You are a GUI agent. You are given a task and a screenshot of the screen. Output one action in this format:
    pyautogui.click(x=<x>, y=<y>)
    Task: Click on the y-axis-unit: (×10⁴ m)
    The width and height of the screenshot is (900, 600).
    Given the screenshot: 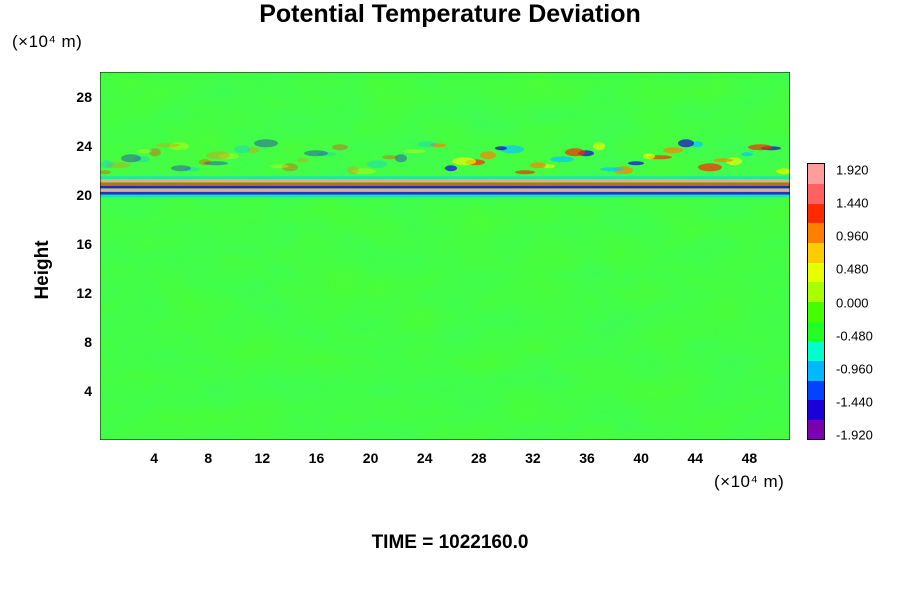 What is the action you would take?
    pyautogui.click(x=47, y=41)
    